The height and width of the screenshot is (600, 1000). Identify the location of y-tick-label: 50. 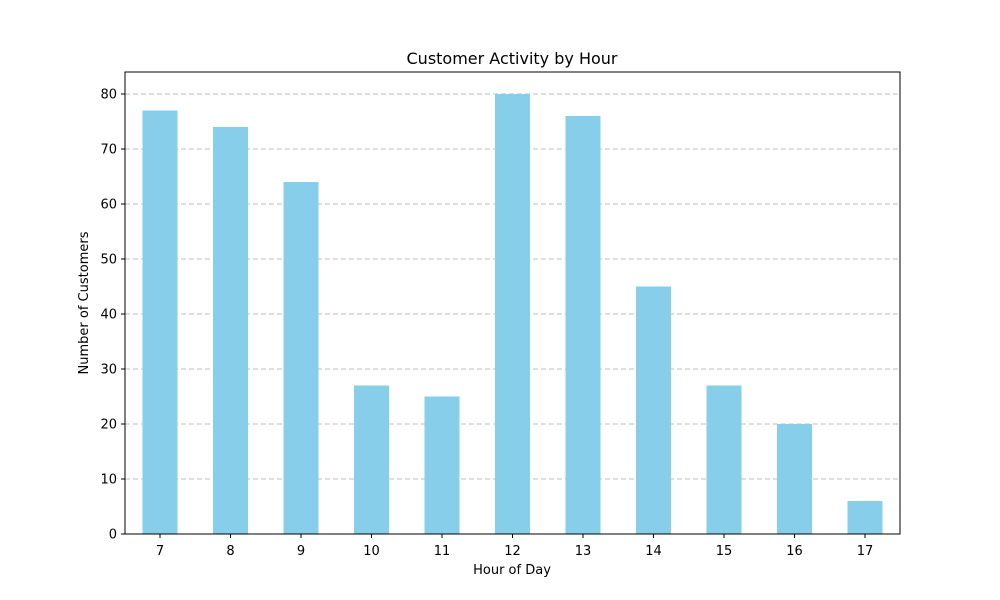
(108, 260).